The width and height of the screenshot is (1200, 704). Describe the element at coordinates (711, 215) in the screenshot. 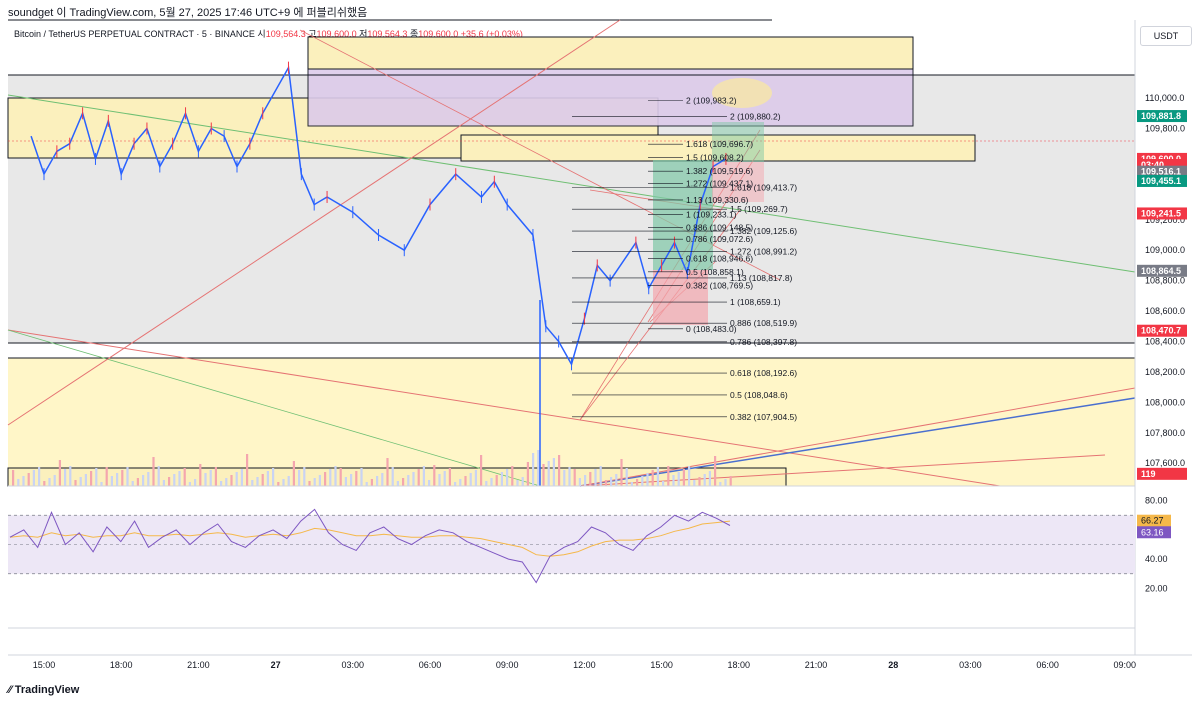

I see `fib-level-label: 1 (109,233.1)` at that location.